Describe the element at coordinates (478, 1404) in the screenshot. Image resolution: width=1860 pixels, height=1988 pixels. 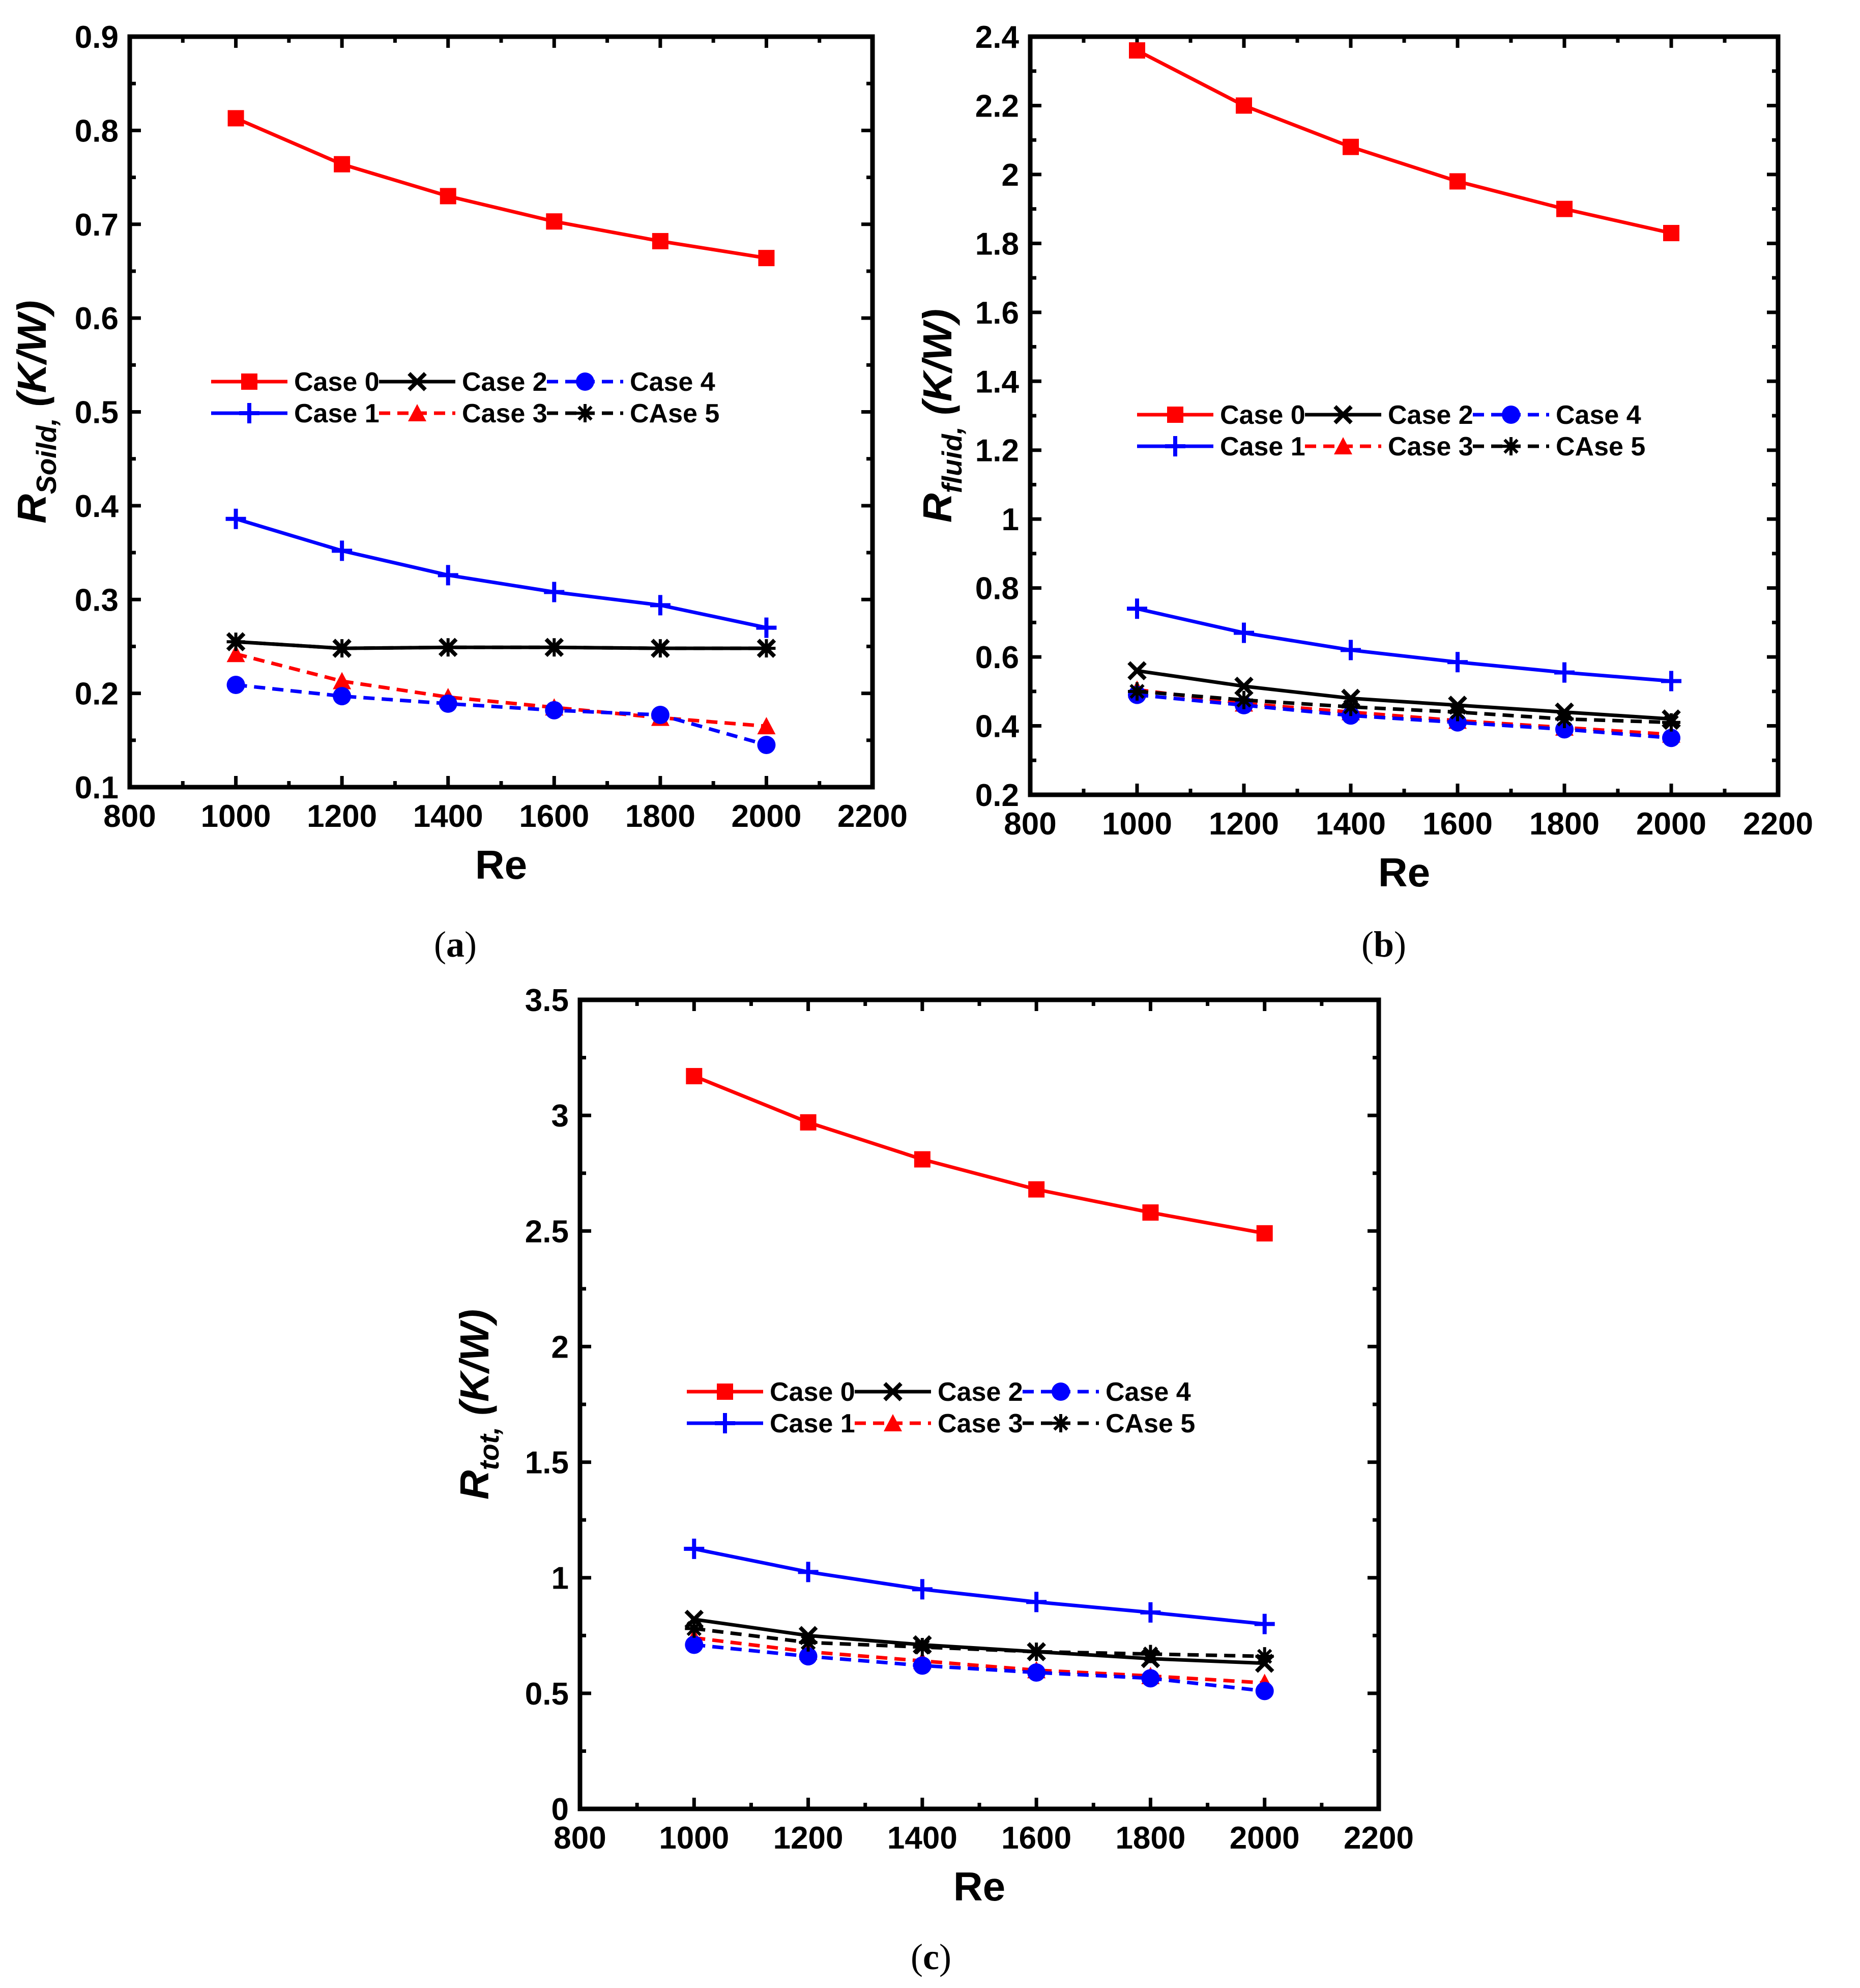
I see `y-axis-title: Rtot, (K/W)` at that location.